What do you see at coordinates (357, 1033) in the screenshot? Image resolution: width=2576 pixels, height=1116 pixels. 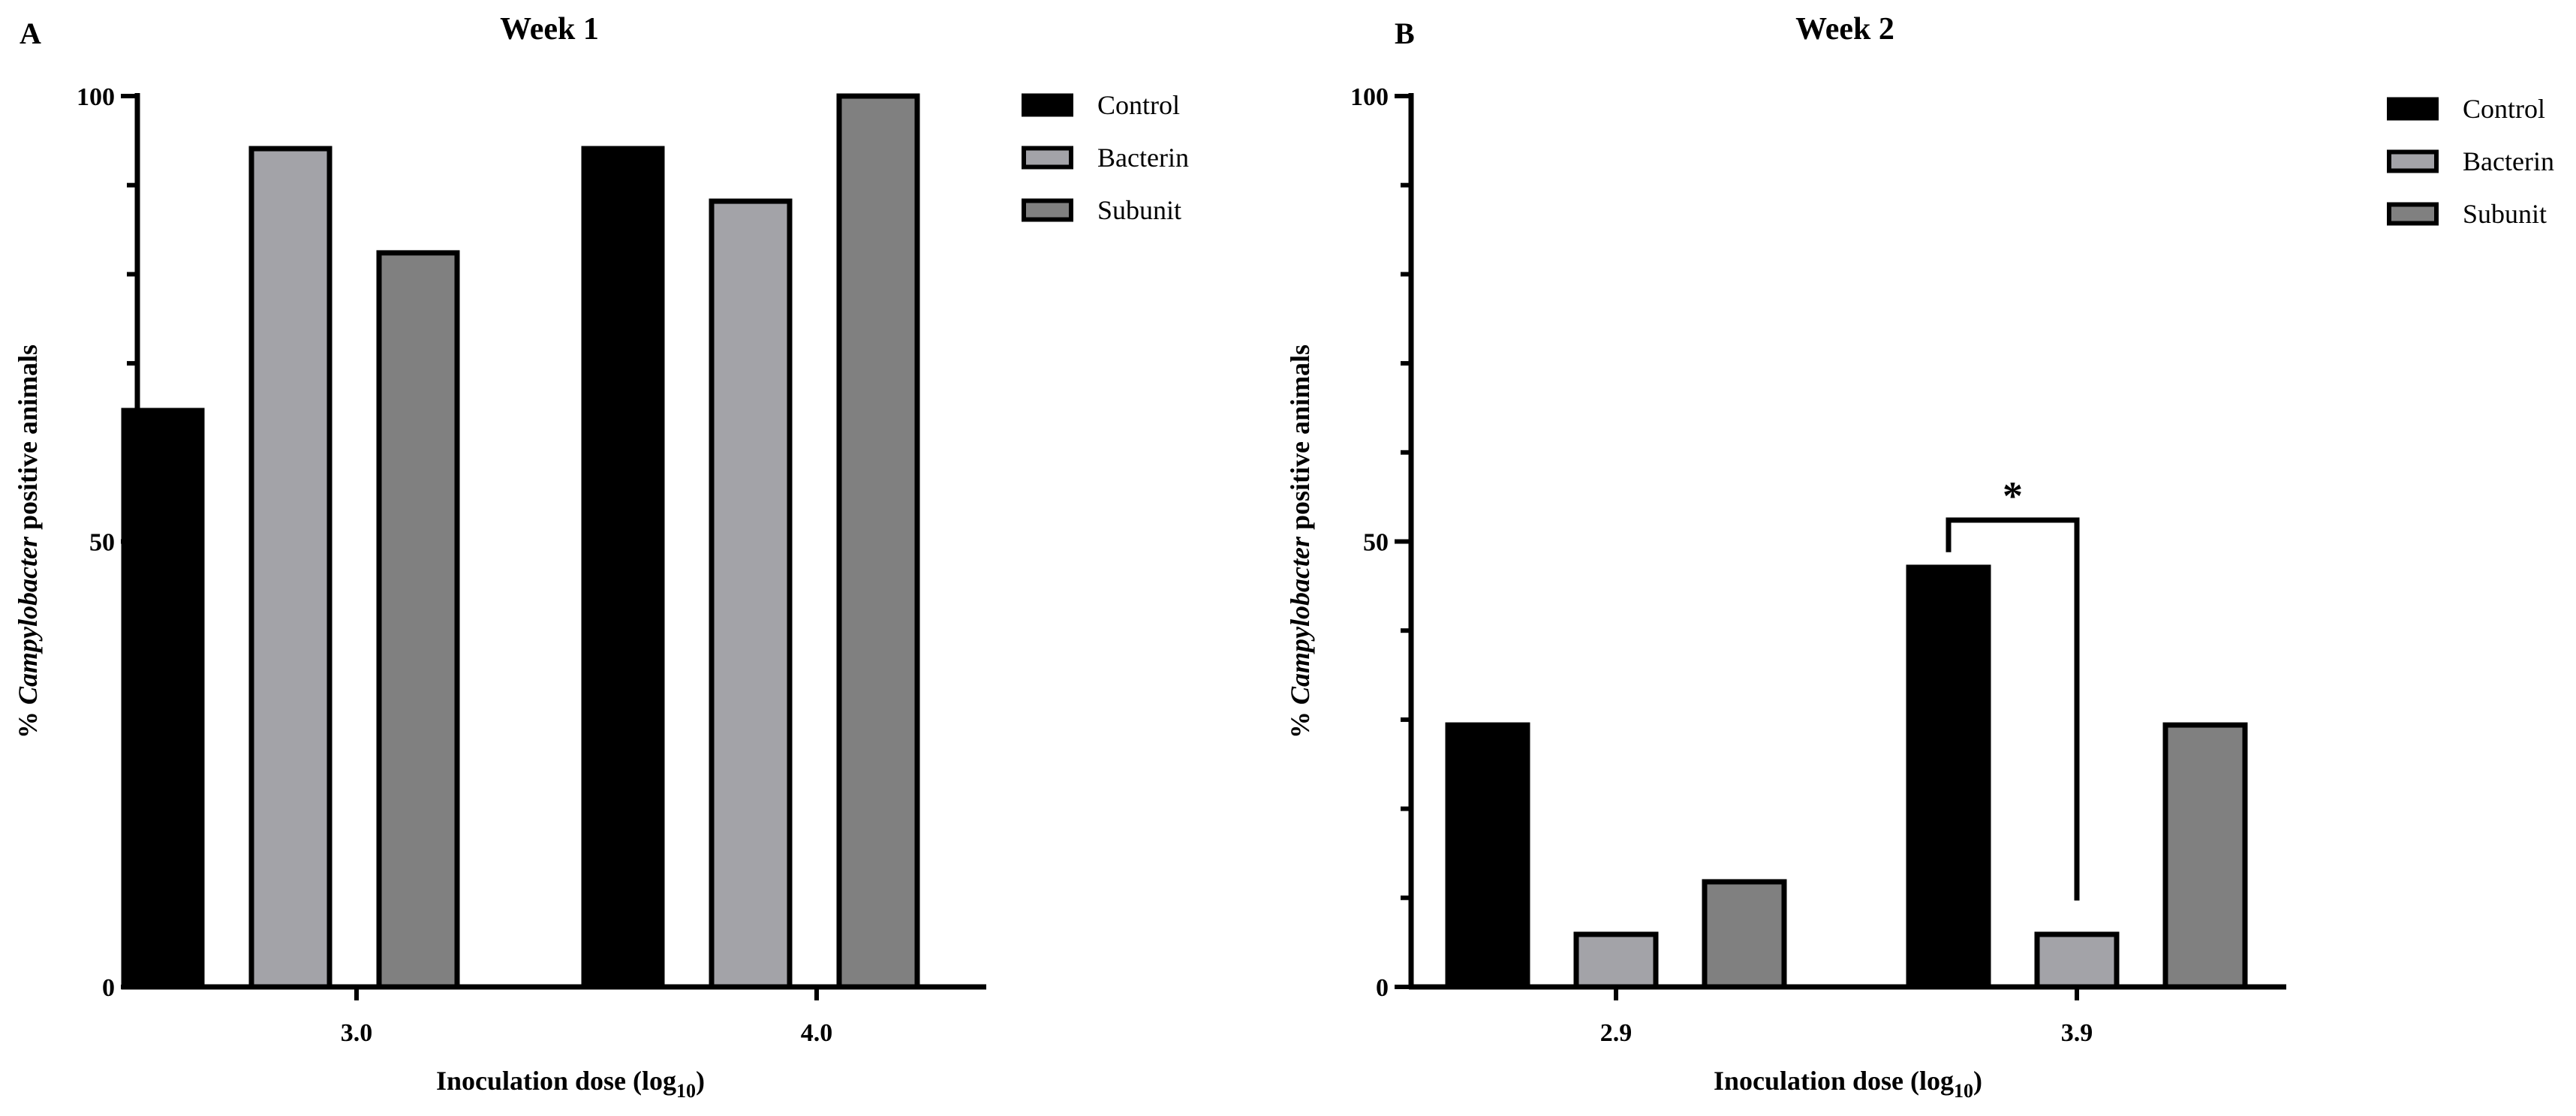 I see `x-tick-label: 3.0` at bounding box center [357, 1033].